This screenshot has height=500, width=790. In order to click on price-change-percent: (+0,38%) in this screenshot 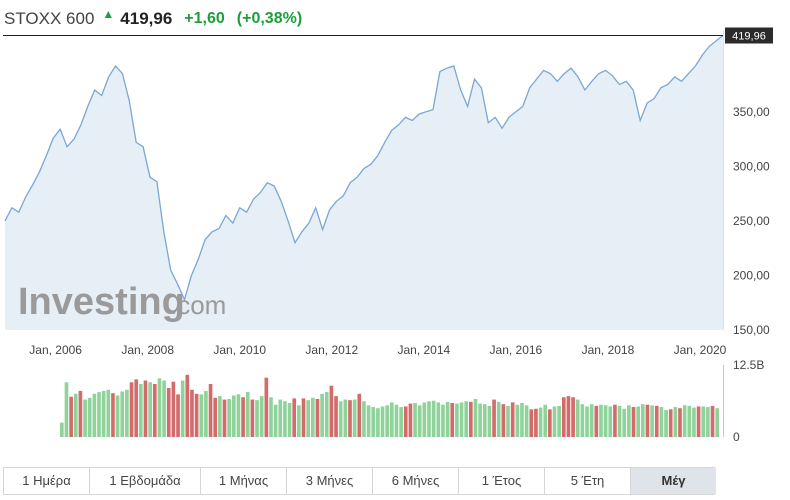, I will do `click(269, 18)`.